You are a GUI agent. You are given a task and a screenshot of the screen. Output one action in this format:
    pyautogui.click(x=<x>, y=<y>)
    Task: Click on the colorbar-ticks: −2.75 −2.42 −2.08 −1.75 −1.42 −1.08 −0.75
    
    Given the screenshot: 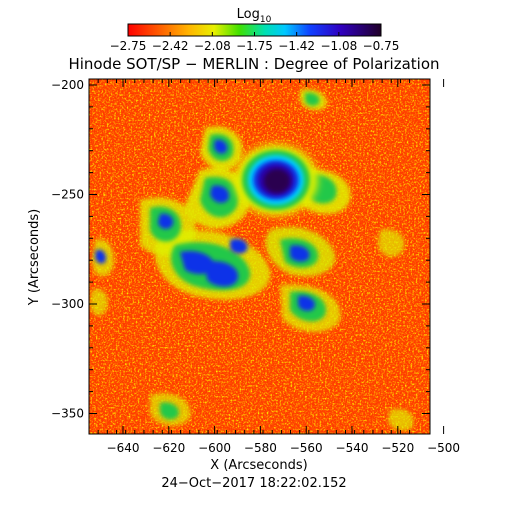 What is the action you would take?
    pyautogui.click(x=255, y=42)
    